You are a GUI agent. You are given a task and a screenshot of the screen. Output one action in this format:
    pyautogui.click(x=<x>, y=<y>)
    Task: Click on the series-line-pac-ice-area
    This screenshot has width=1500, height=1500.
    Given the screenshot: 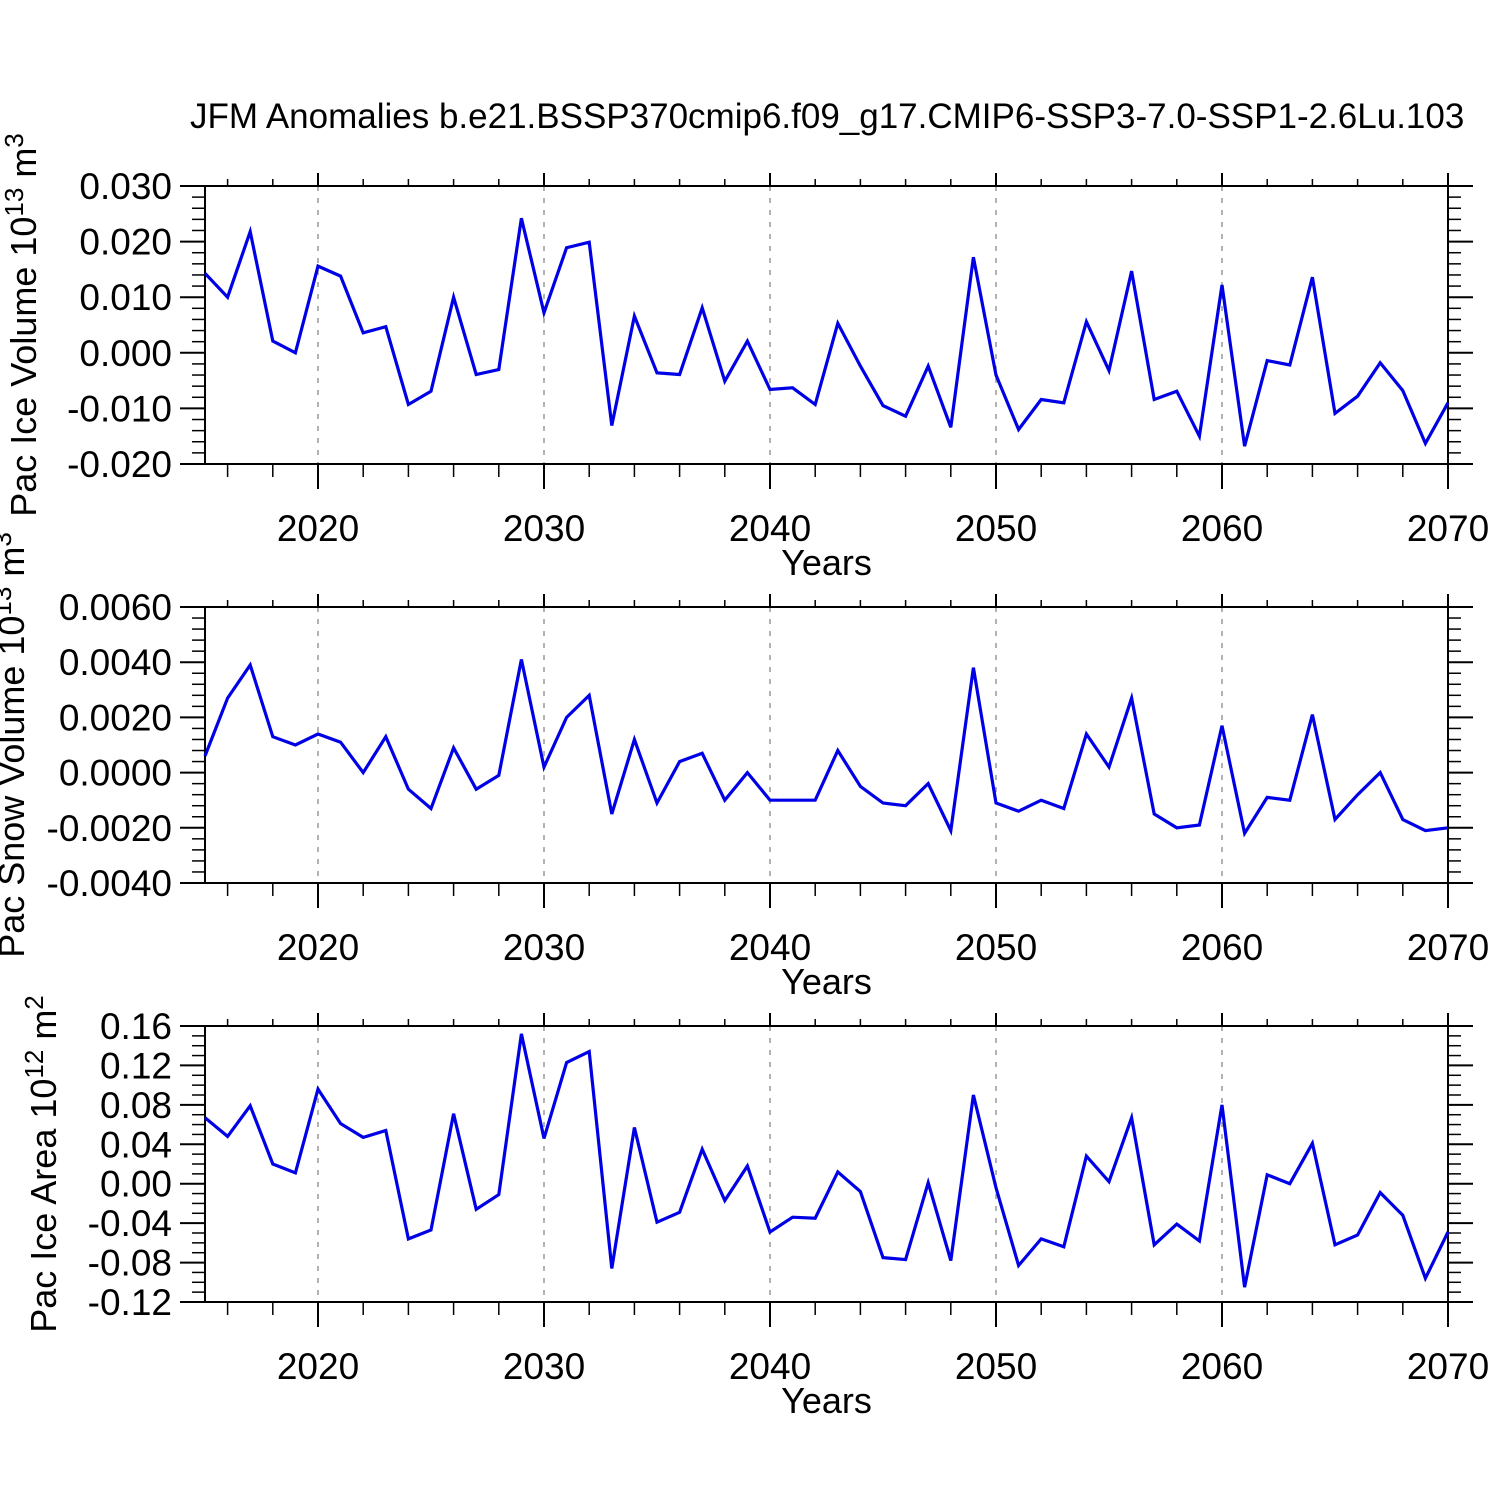 What is the action you would take?
    pyautogui.click(x=826, y=1160)
    